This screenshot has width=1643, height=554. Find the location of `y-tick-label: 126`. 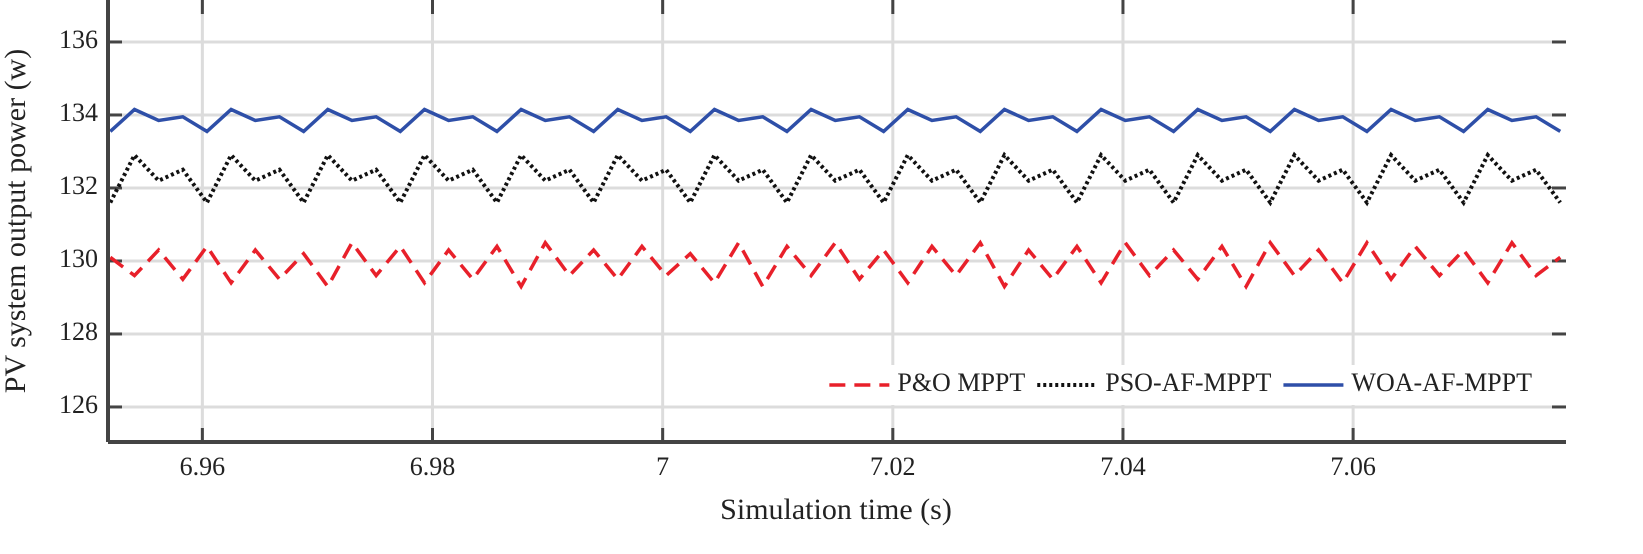

y-tick-label: 126 is located at coordinates (78, 404).